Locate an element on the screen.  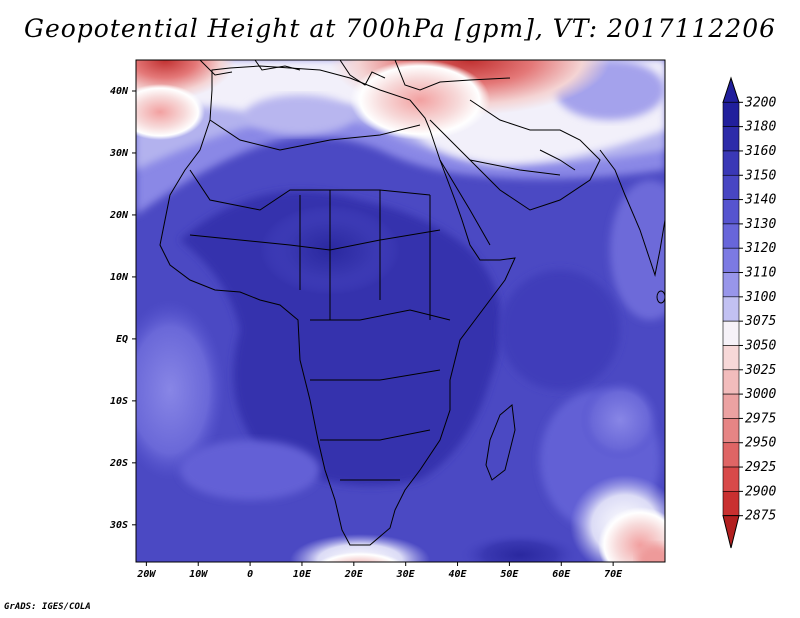
lat-label: 30N is located at coordinates (119, 153).